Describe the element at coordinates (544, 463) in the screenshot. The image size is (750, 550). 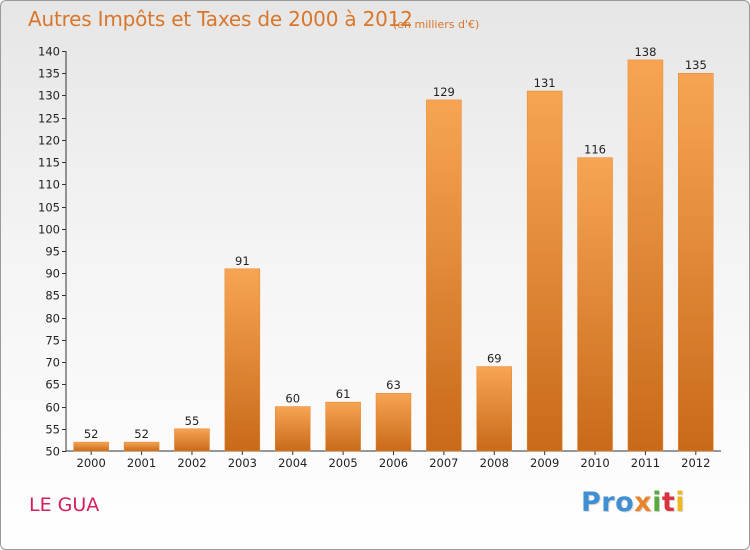
I see `x-tick-label: 2009` at that location.